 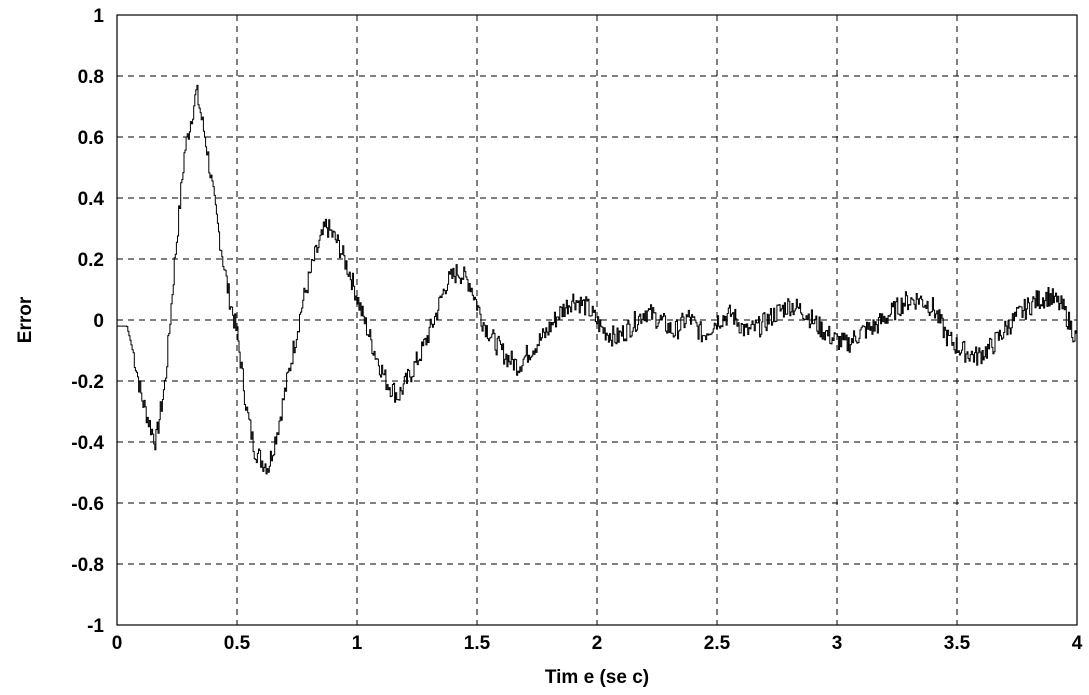 What do you see at coordinates (87, 565) in the screenshot?
I see `y-tick-label: -0.8` at bounding box center [87, 565].